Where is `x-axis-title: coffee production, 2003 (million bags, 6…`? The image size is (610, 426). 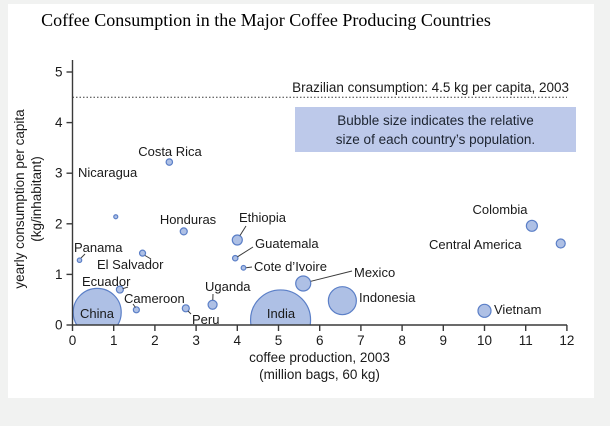
x-axis-title: coffee production, 2003 (million bags, 6… is located at coordinates (319, 366).